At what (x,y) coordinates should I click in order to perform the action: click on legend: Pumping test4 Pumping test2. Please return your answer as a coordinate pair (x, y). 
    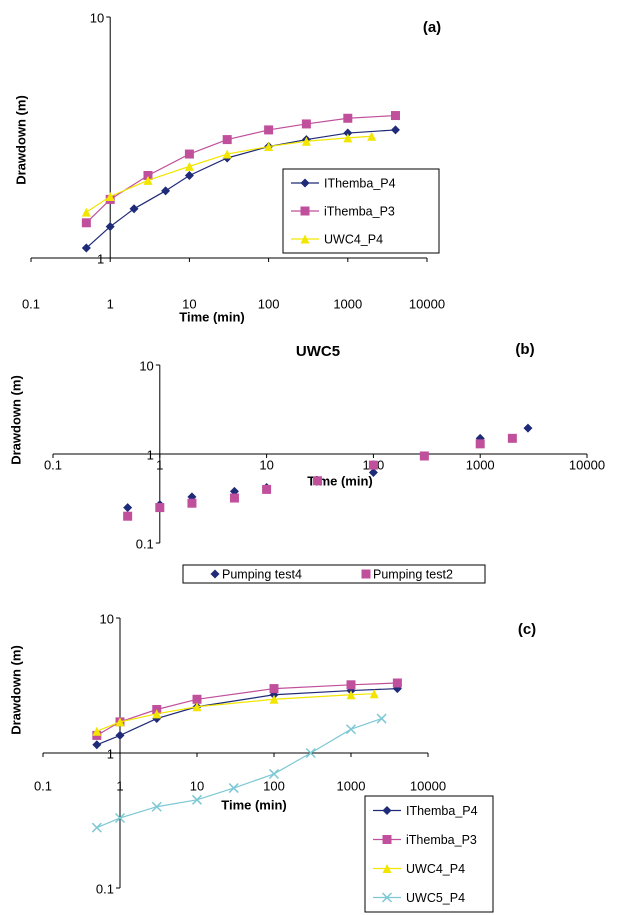
    Looking at the image, I should click on (334, 574).